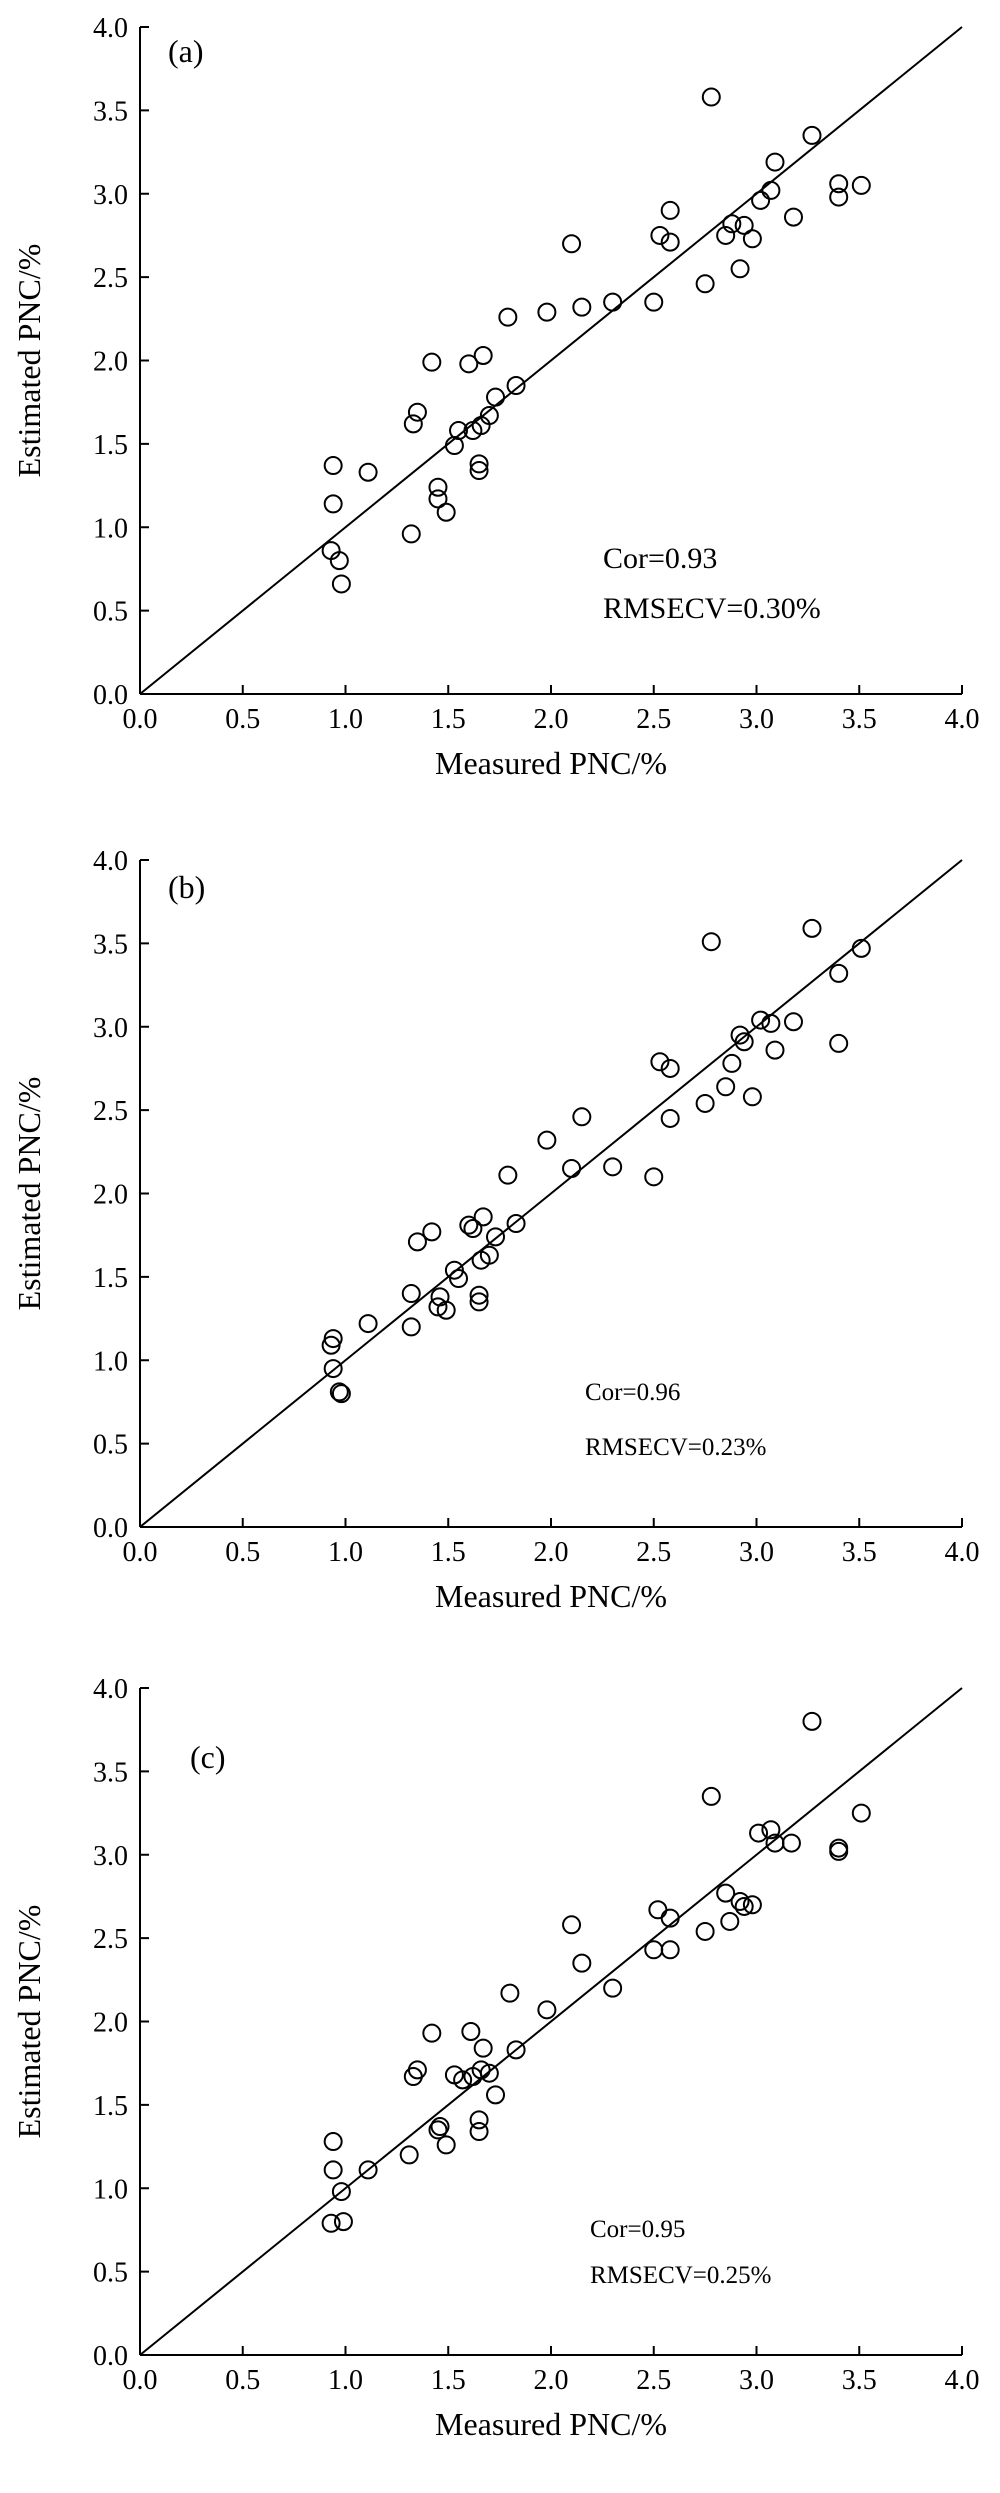 The width and height of the screenshot is (1000, 2493). I want to click on x-tick-label: 3.0, so click(756, 719).